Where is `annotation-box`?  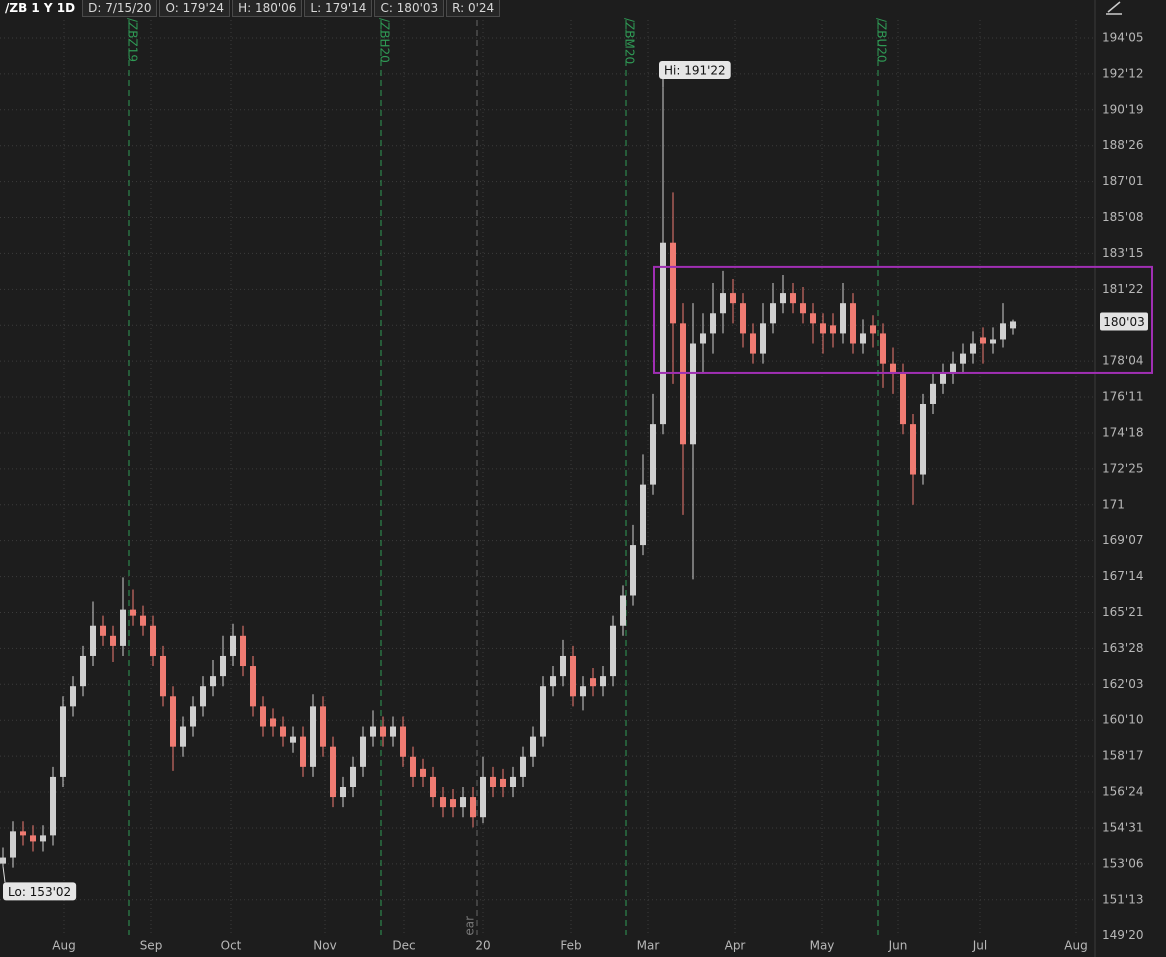 annotation-box is located at coordinates (40, 891).